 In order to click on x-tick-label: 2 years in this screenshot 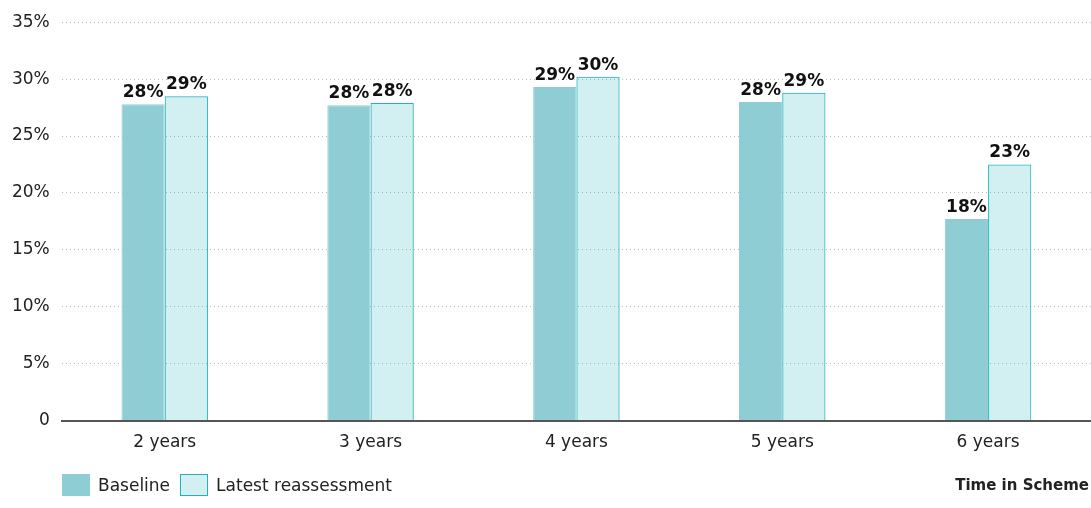, I will do `click(165, 441)`.